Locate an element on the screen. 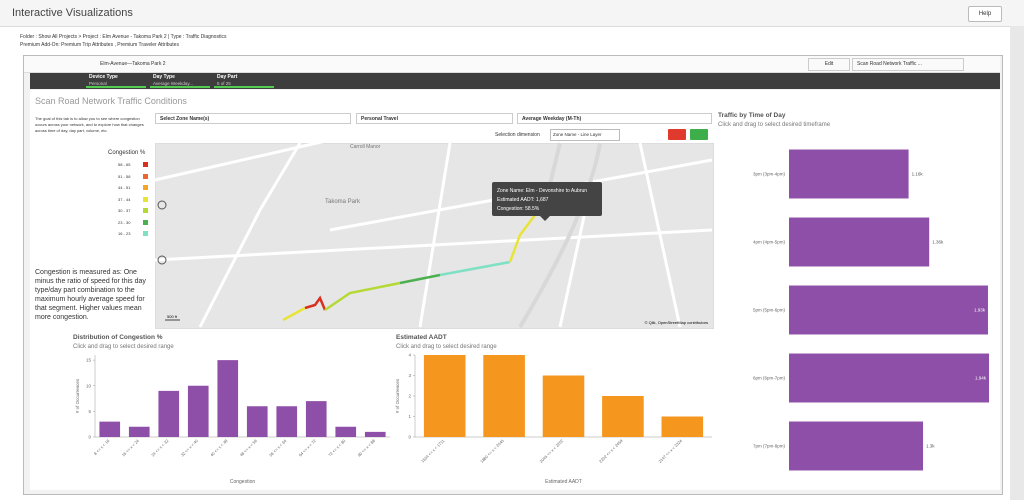 The width and height of the screenshot is (1024, 500). toolbar is located at coordinates (512, 64).